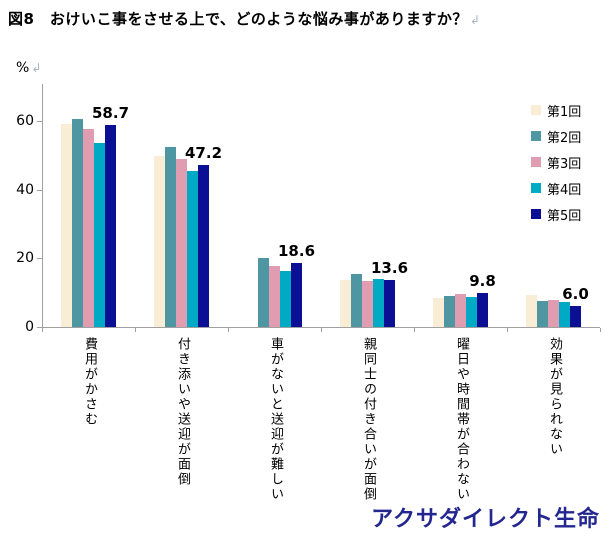  I want to click on y-axis-tick-label: 40, so click(25, 189).